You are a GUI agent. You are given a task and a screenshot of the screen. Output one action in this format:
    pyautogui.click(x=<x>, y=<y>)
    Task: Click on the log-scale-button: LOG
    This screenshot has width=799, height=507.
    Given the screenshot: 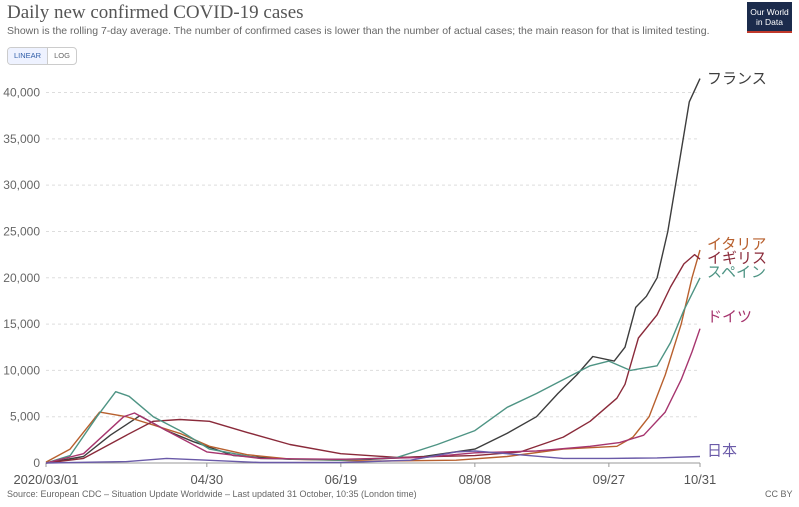 What is the action you would take?
    pyautogui.click(x=62, y=55)
    